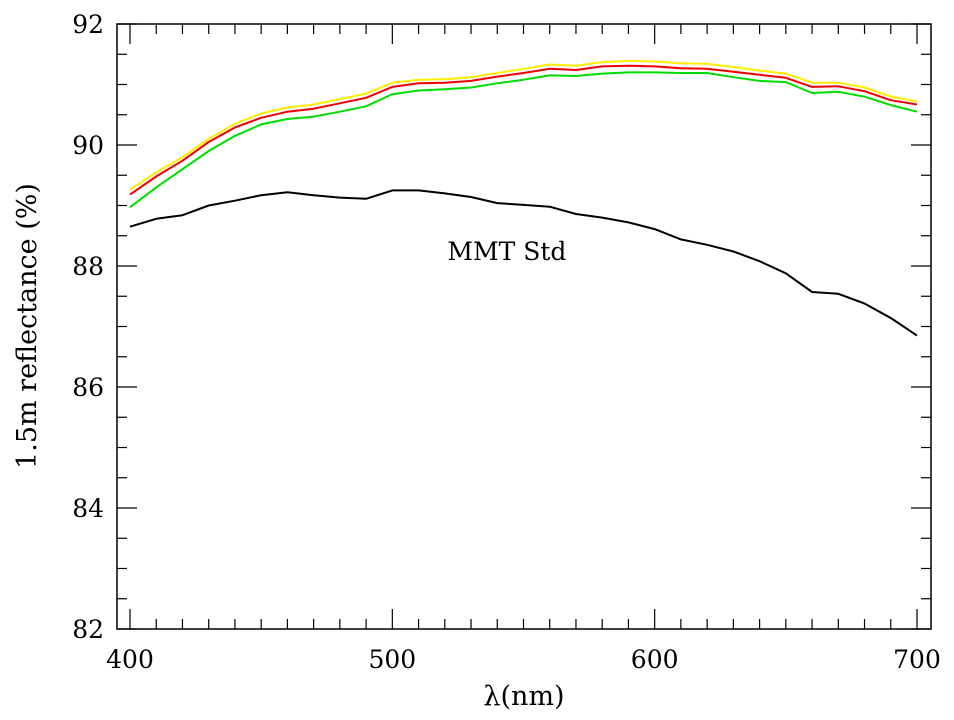 This screenshot has height=720, width=954. What do you see at coordinates (27, 326) in the screenshot?
I see `y-axis-label: 1.5m reflectance (%)` at bounding box center [27, 326].